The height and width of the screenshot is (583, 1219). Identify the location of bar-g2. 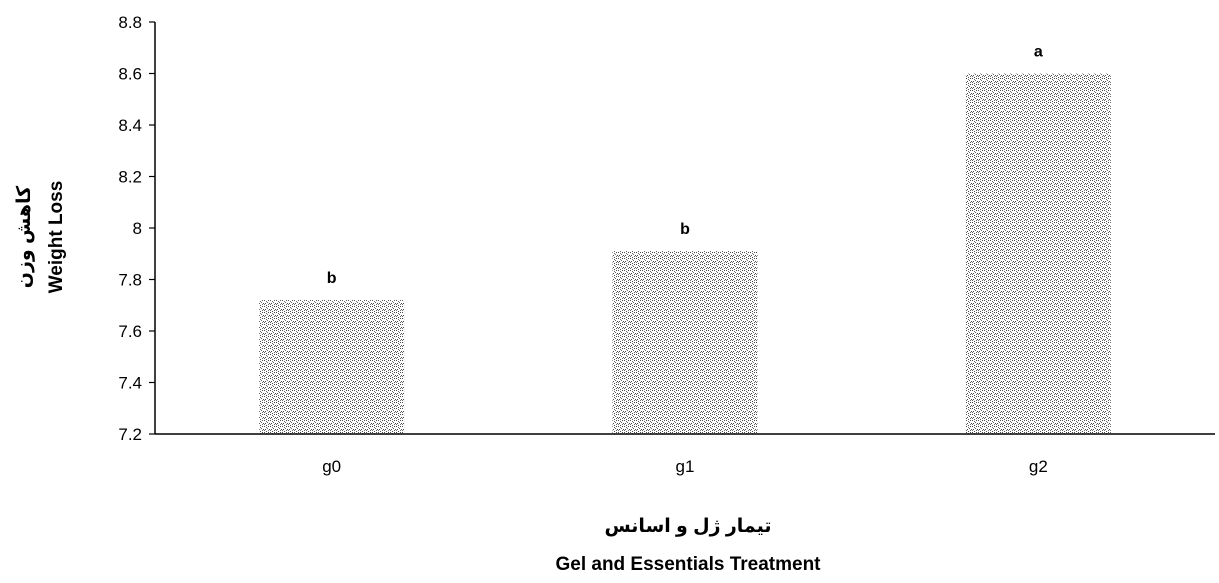
(1038, 253).